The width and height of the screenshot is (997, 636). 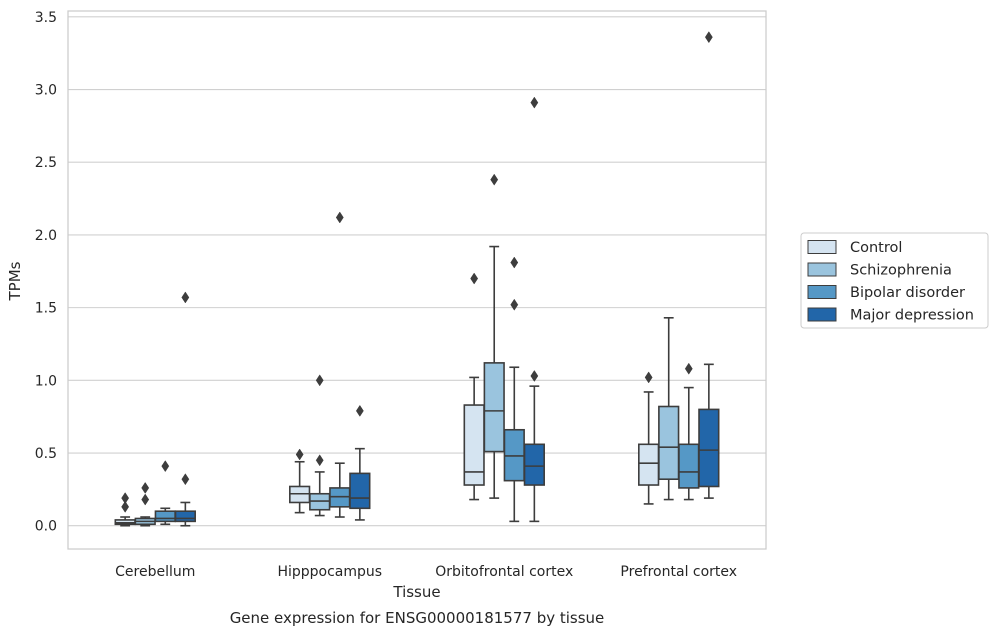 What do you see at coordinates (901, 271) in the screenshot?
I see `legend-label: Schizophrenia` at bounding box center [901, 271].